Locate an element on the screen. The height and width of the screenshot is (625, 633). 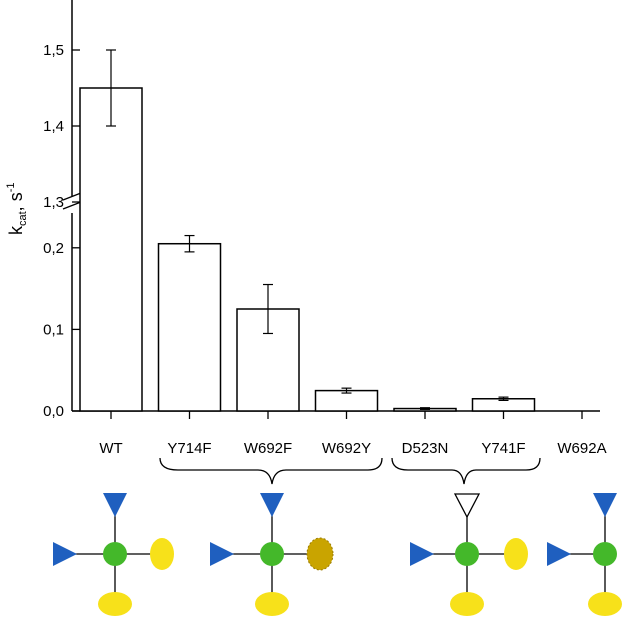
glycan-open-triangle-top is located at coordinates (467, 506).